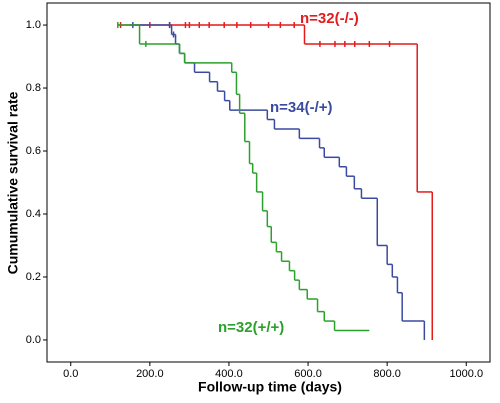 The height and width of the screenshot is (403, 500). What do you see at coordinates (33, 25) in the screenshot?
I see `y-tick-label: 1.0` at bounding box center [33, 25].